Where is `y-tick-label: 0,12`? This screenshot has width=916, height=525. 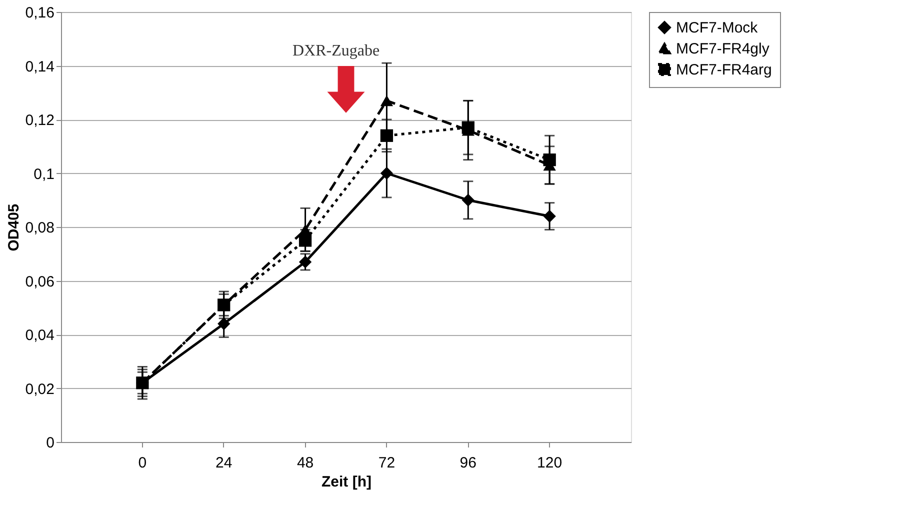 y-tick-label: 0,12 is located at coordinates (39, 120).